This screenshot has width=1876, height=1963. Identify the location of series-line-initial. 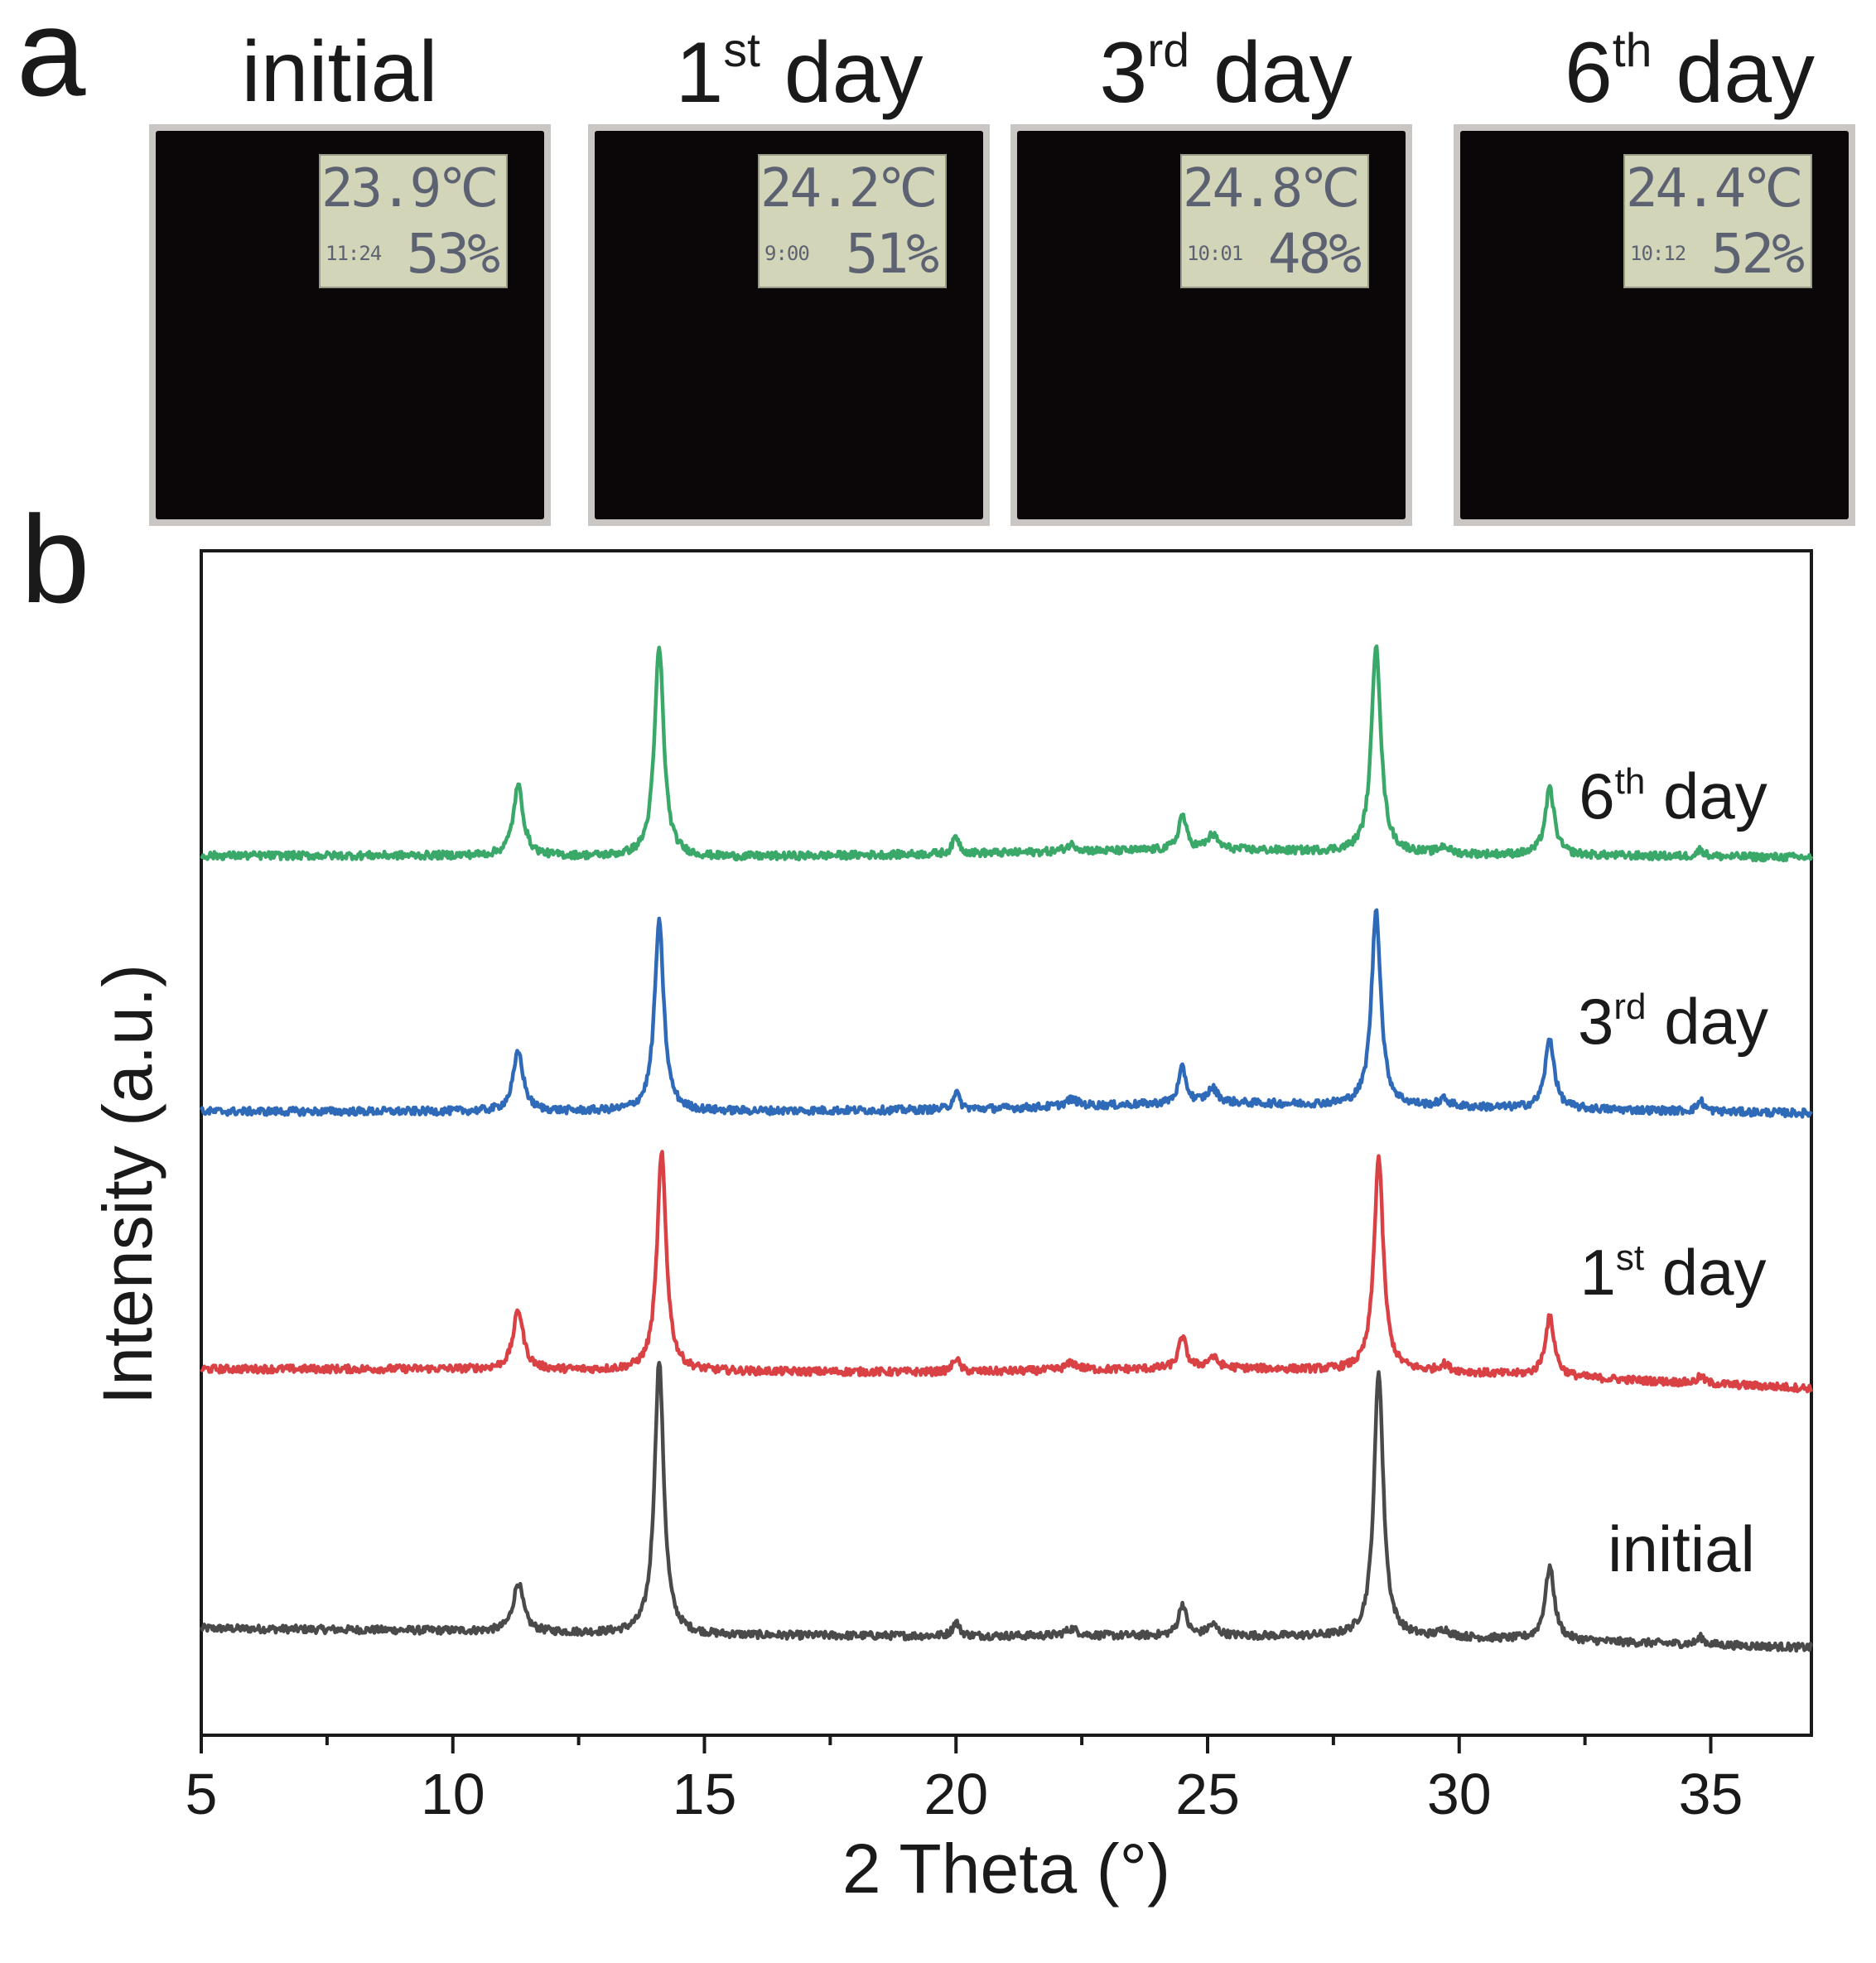
(1006, 1506).